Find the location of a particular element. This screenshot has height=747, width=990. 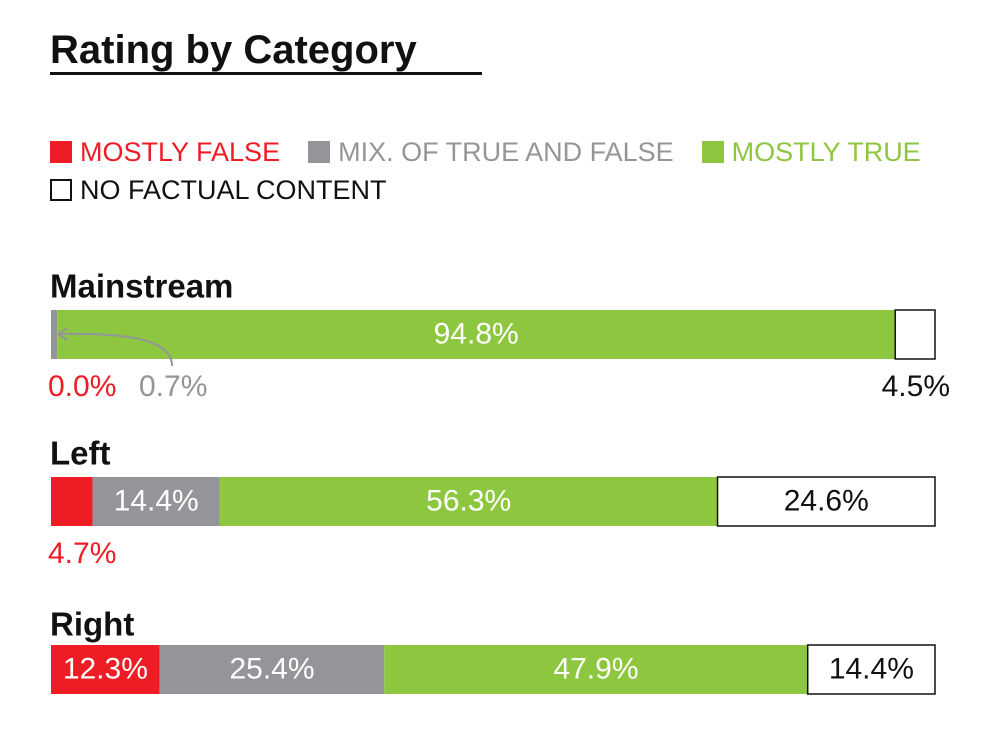

category-label-mainstream: Mainstream is located at coordinates (141, 286).